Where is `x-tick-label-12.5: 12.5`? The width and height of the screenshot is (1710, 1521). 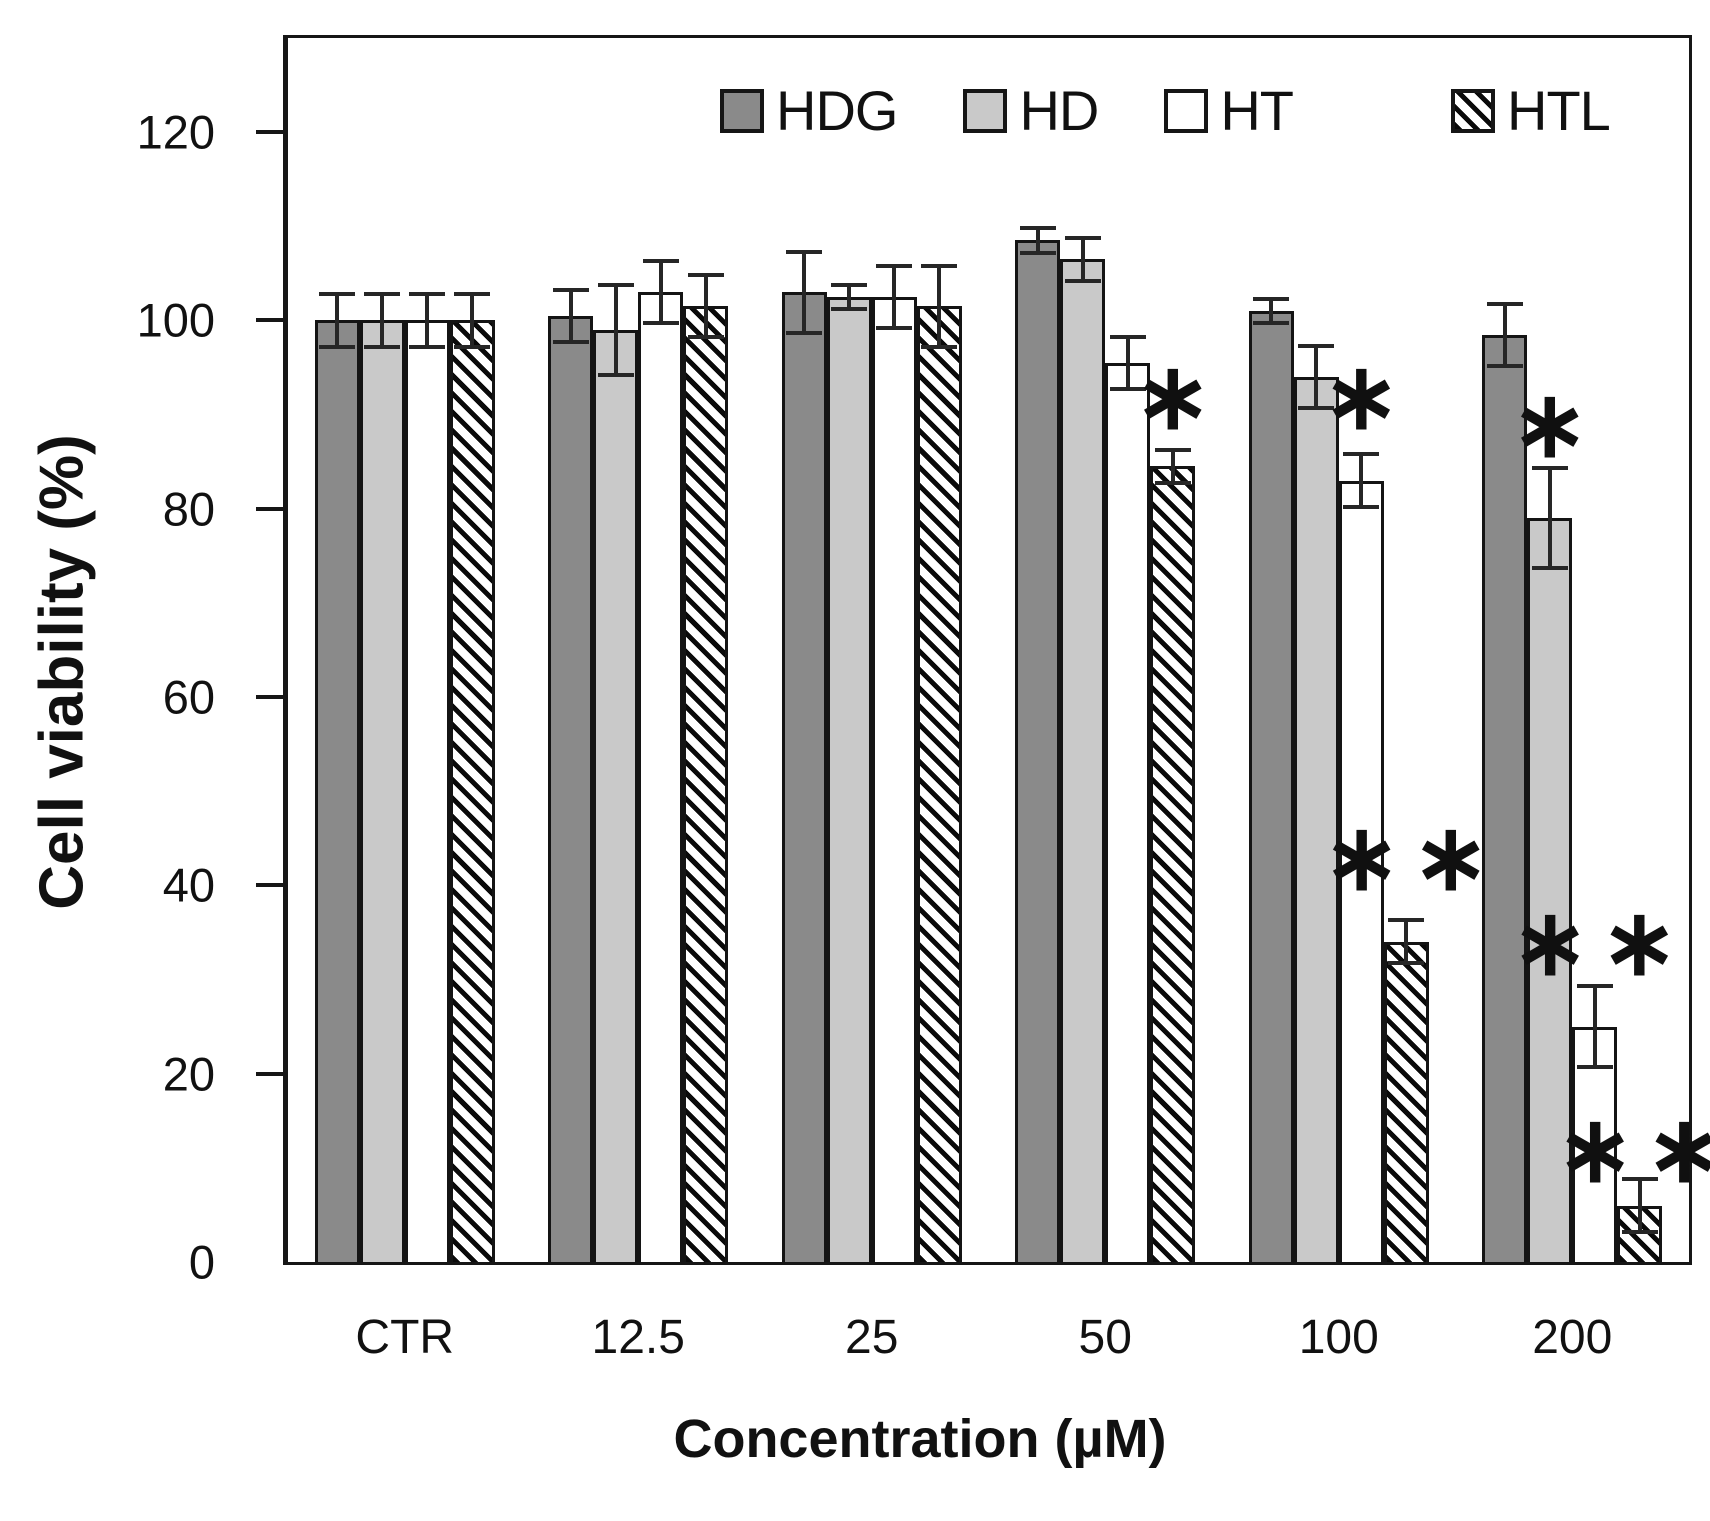
x-tick-label-12.5: 12.5 is located at coordinates (638, 1337).